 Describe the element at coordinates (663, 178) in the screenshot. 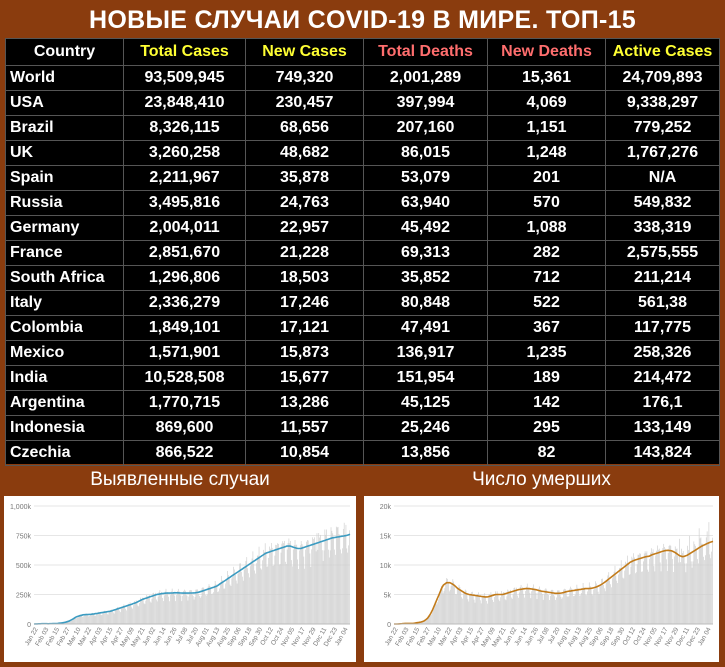

I see `cell-active-cases: N/A` at that location.